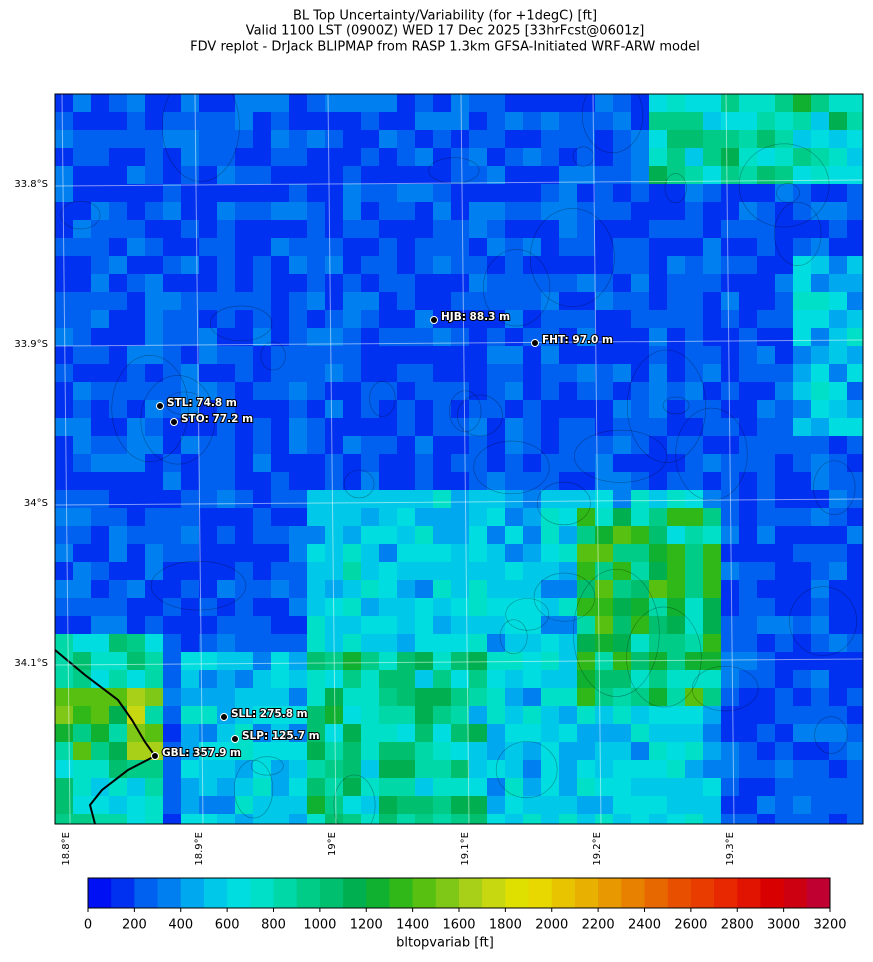 This screenshot has height=962, width=873. What do you see at coordinates (783, 925) in the screenshot?
I see `colorbar-tick-label: 3000` at bounding box center [783, 925].